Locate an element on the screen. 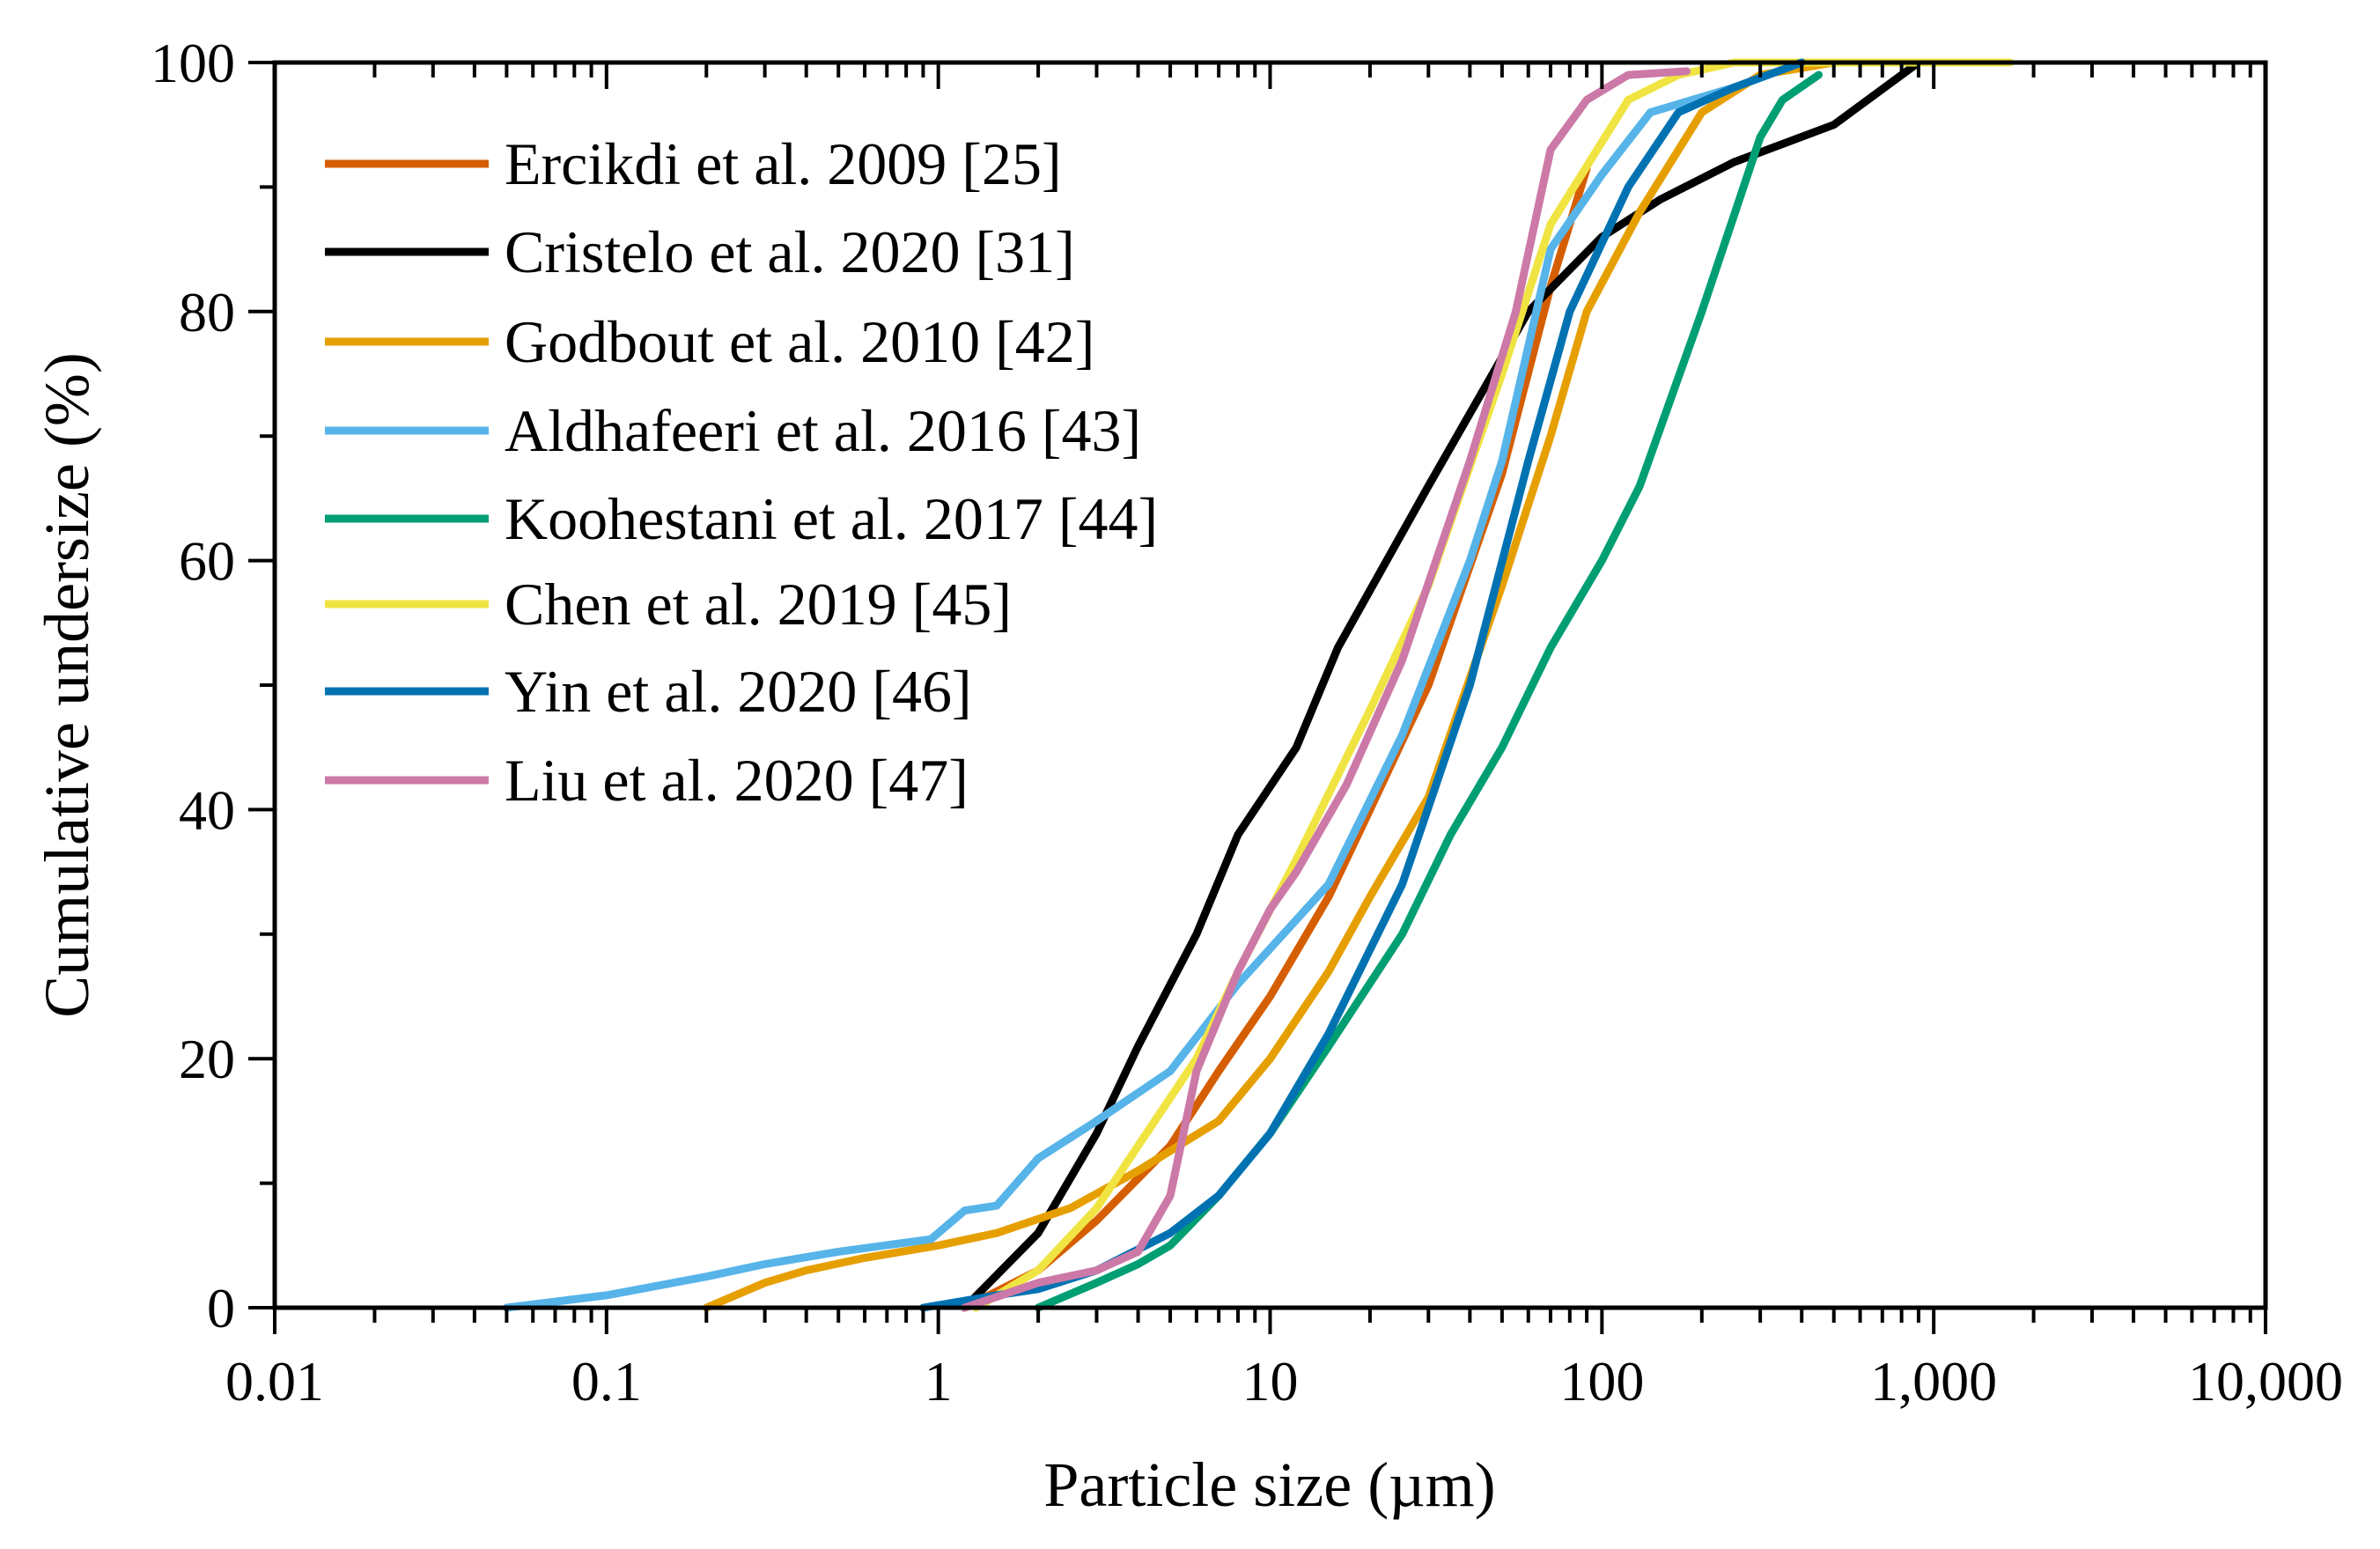 Image resolution: width=2380 pixels, height=1549 pixels. x-tick-label: 1,000 is located at coordinates (1933, 1382).